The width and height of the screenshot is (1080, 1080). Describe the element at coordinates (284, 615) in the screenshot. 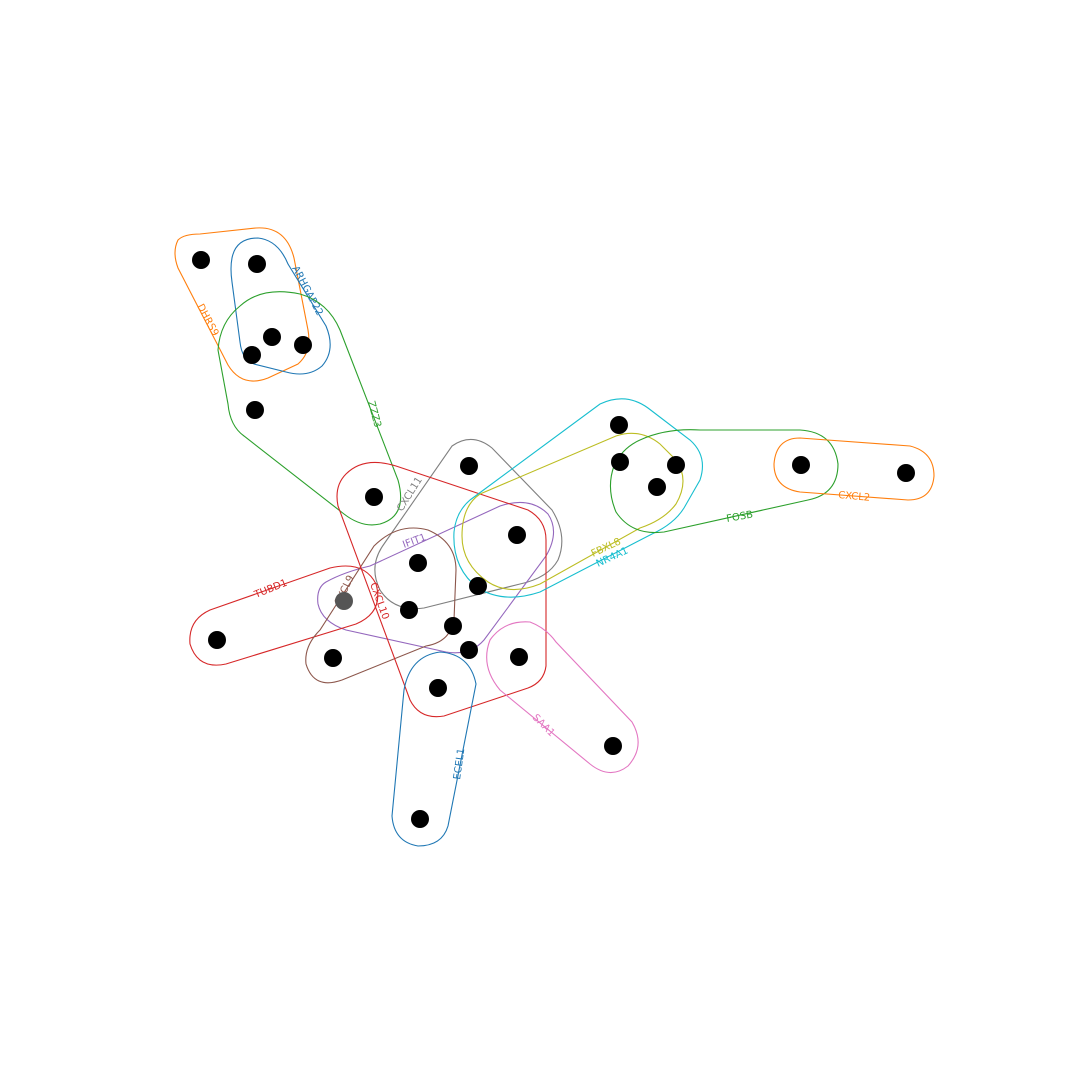

I see `hull-tubd1` at that location.